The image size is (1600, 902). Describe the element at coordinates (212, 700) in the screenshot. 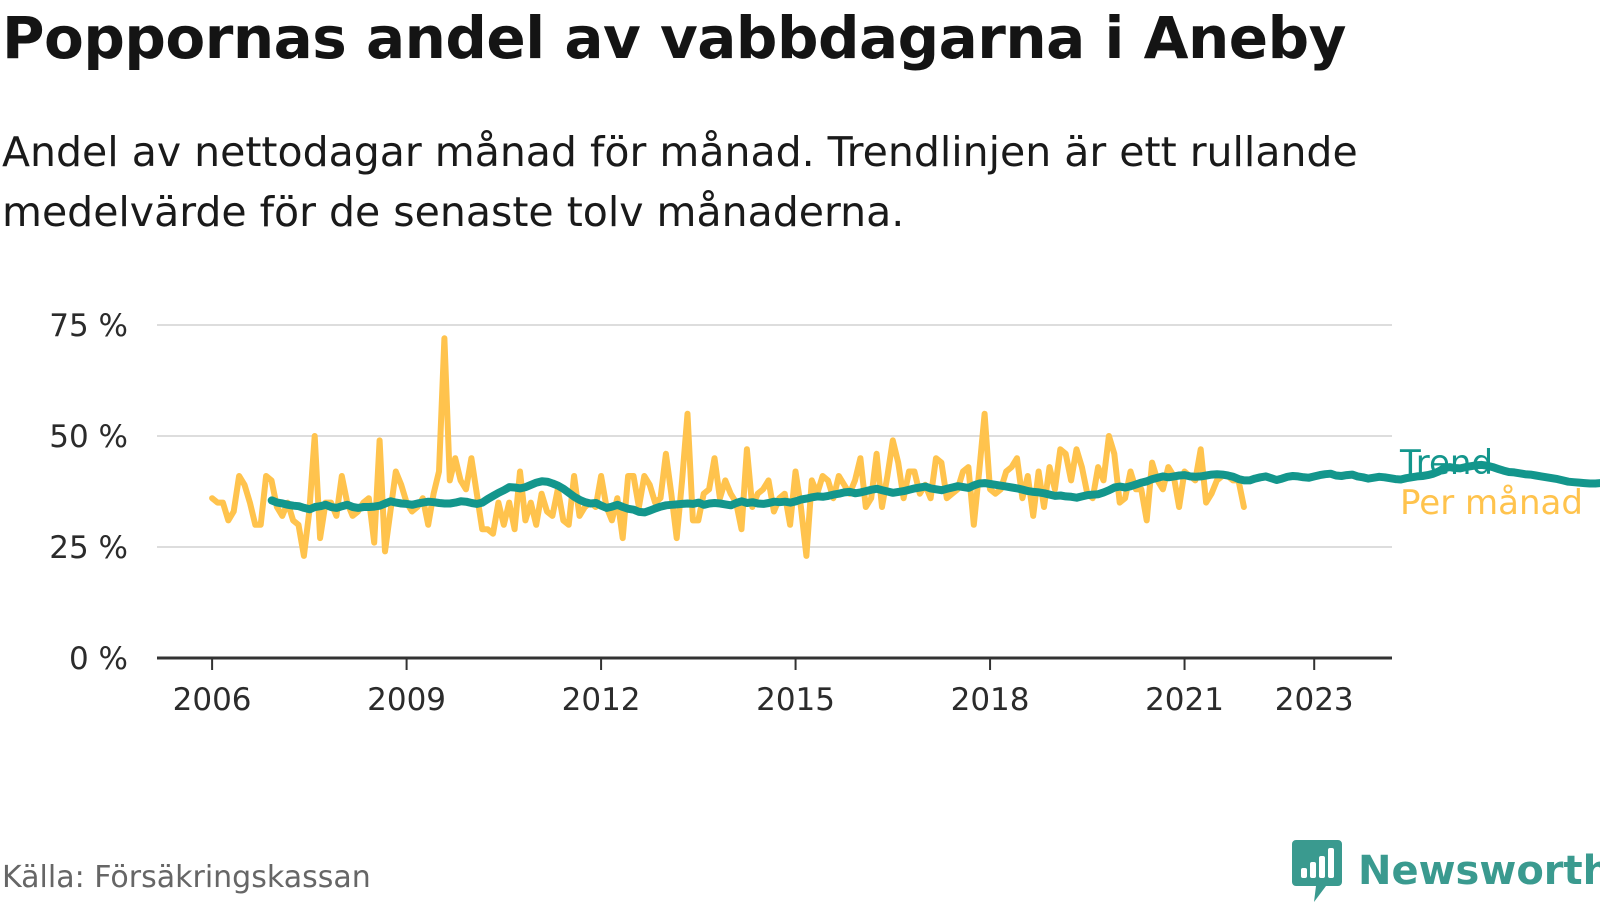

I see `x-tick-label: 2006` at that location.